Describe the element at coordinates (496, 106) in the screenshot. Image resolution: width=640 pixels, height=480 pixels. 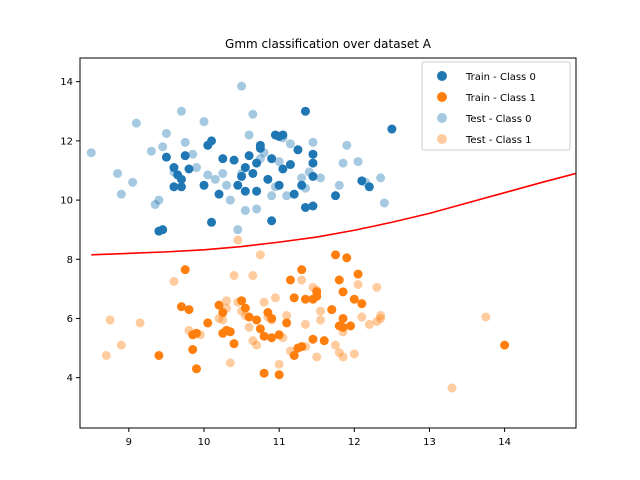
I see `legend-box` at that location.